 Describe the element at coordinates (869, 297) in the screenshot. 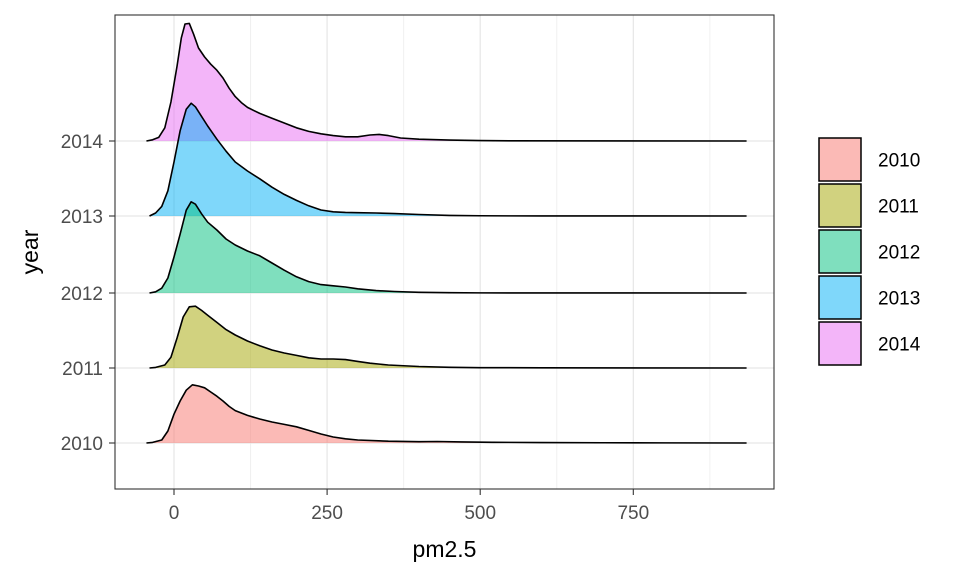

I see `legend-item-2013: 2013` at that location.